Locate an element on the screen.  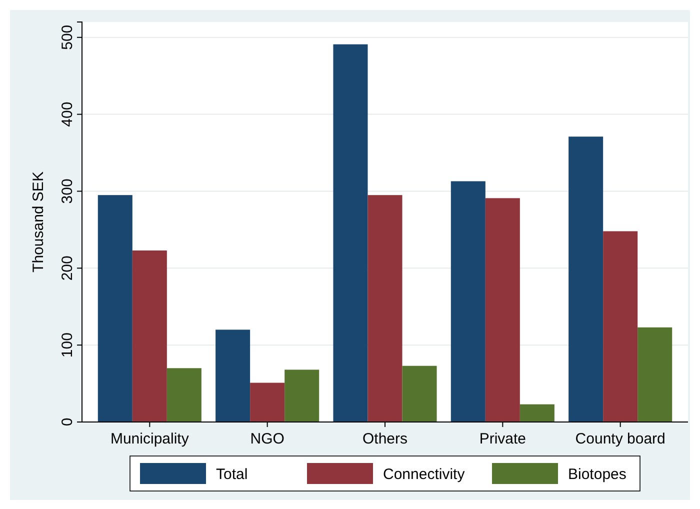
x-tick-label: Municipality is located at coordinates (150, 439).